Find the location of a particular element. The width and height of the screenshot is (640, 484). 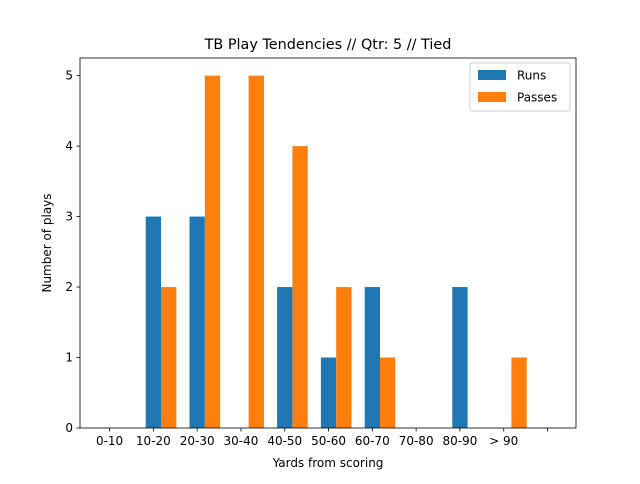

x-tick-label: 70-80 is located at coordinates (416, 441).